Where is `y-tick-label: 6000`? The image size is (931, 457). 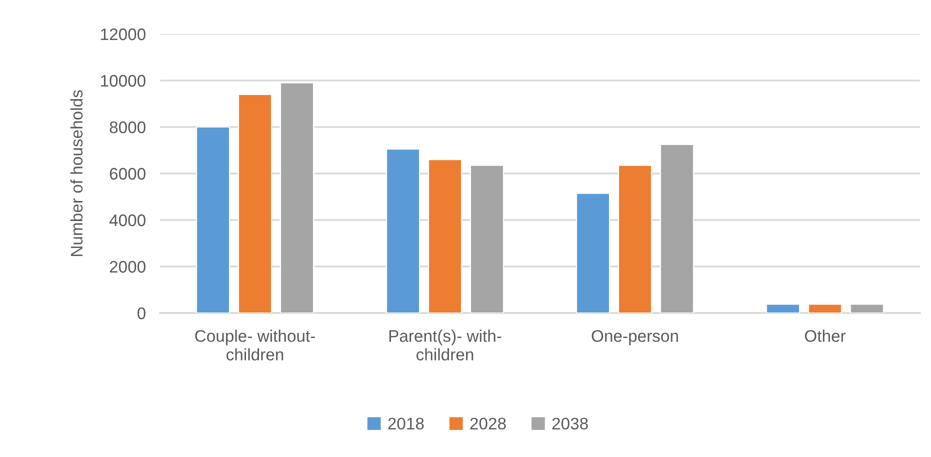
y-tick-label: 6000 is located at coordinates (128, 174).